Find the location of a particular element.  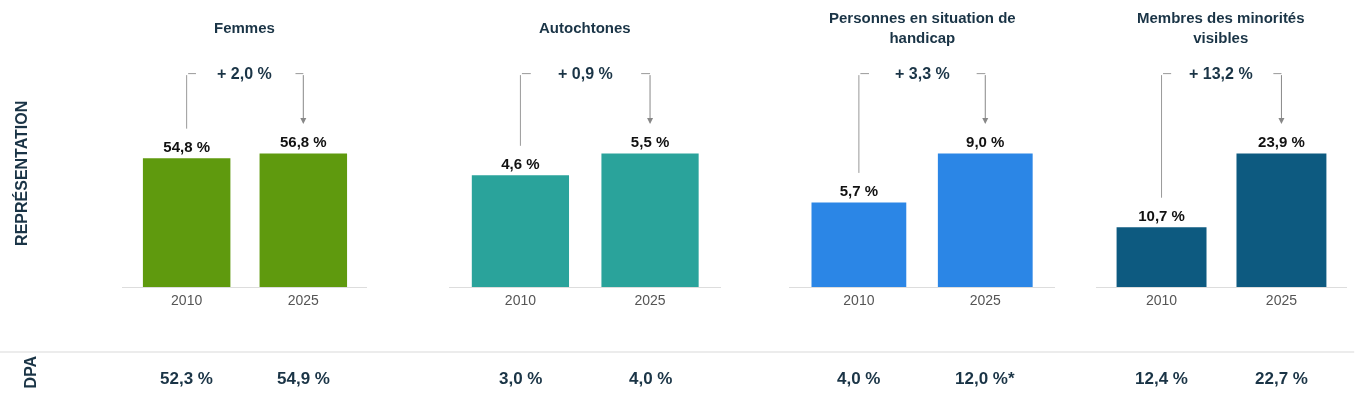

data-label: 54,8 % is located at coordinates (187, 147).